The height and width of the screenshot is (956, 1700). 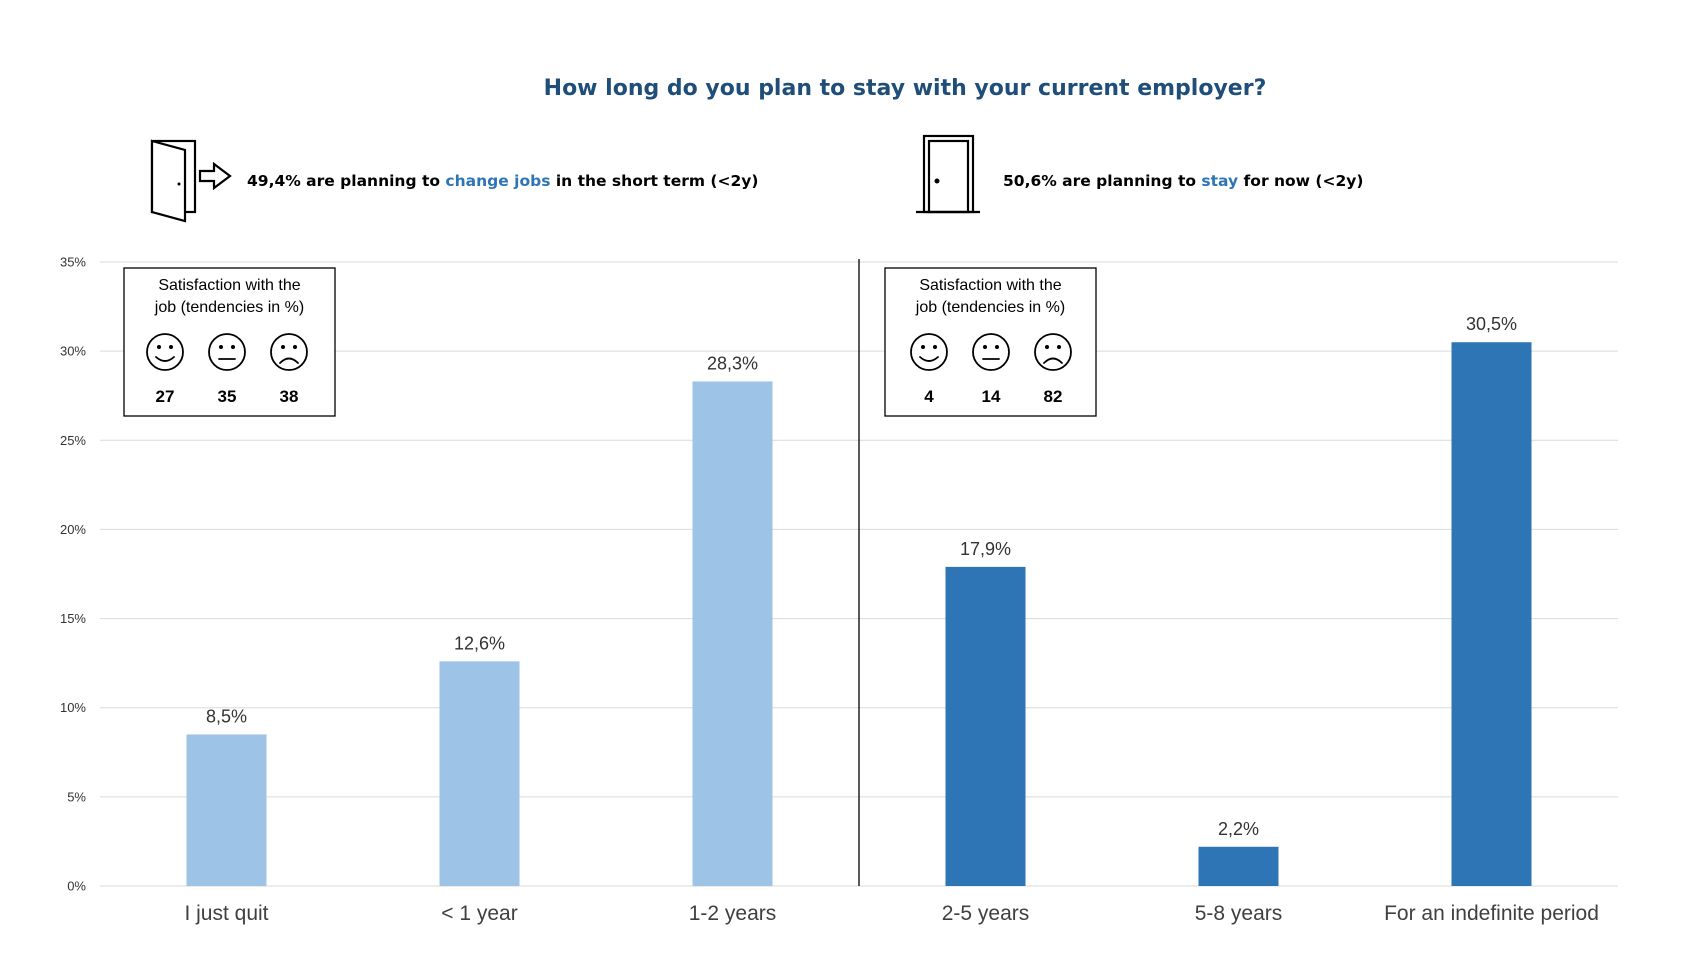 I want to click on satisfaction-value-neutral: 35, so click(x=227, y=396).